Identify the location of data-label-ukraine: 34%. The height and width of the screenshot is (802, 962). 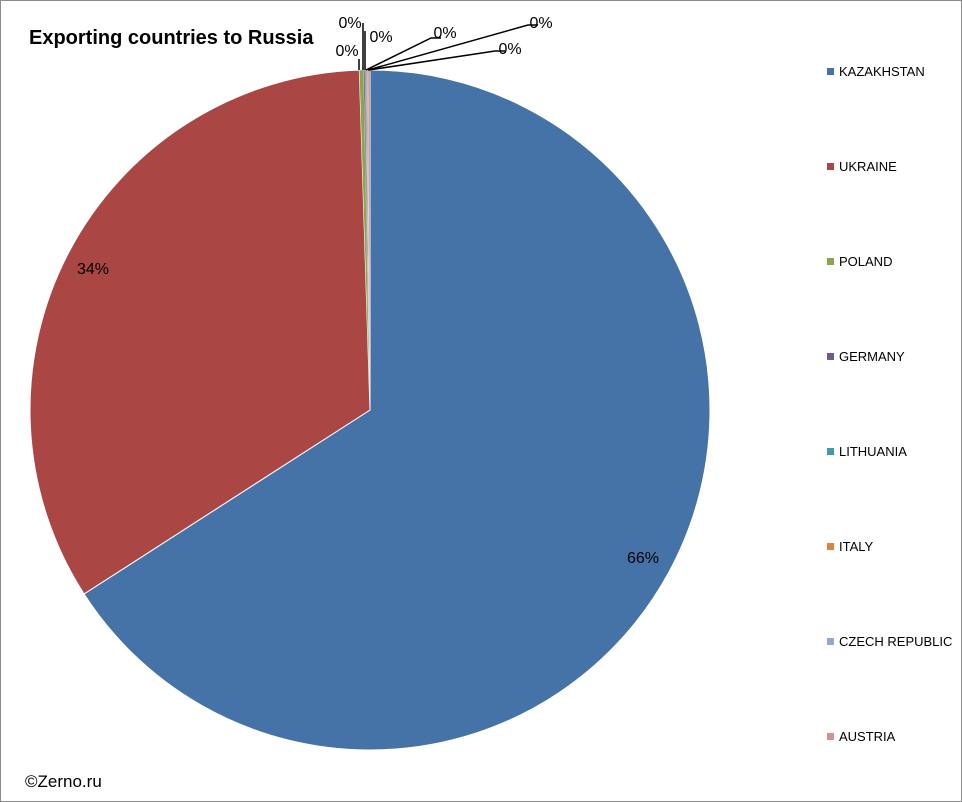
(93, 269).